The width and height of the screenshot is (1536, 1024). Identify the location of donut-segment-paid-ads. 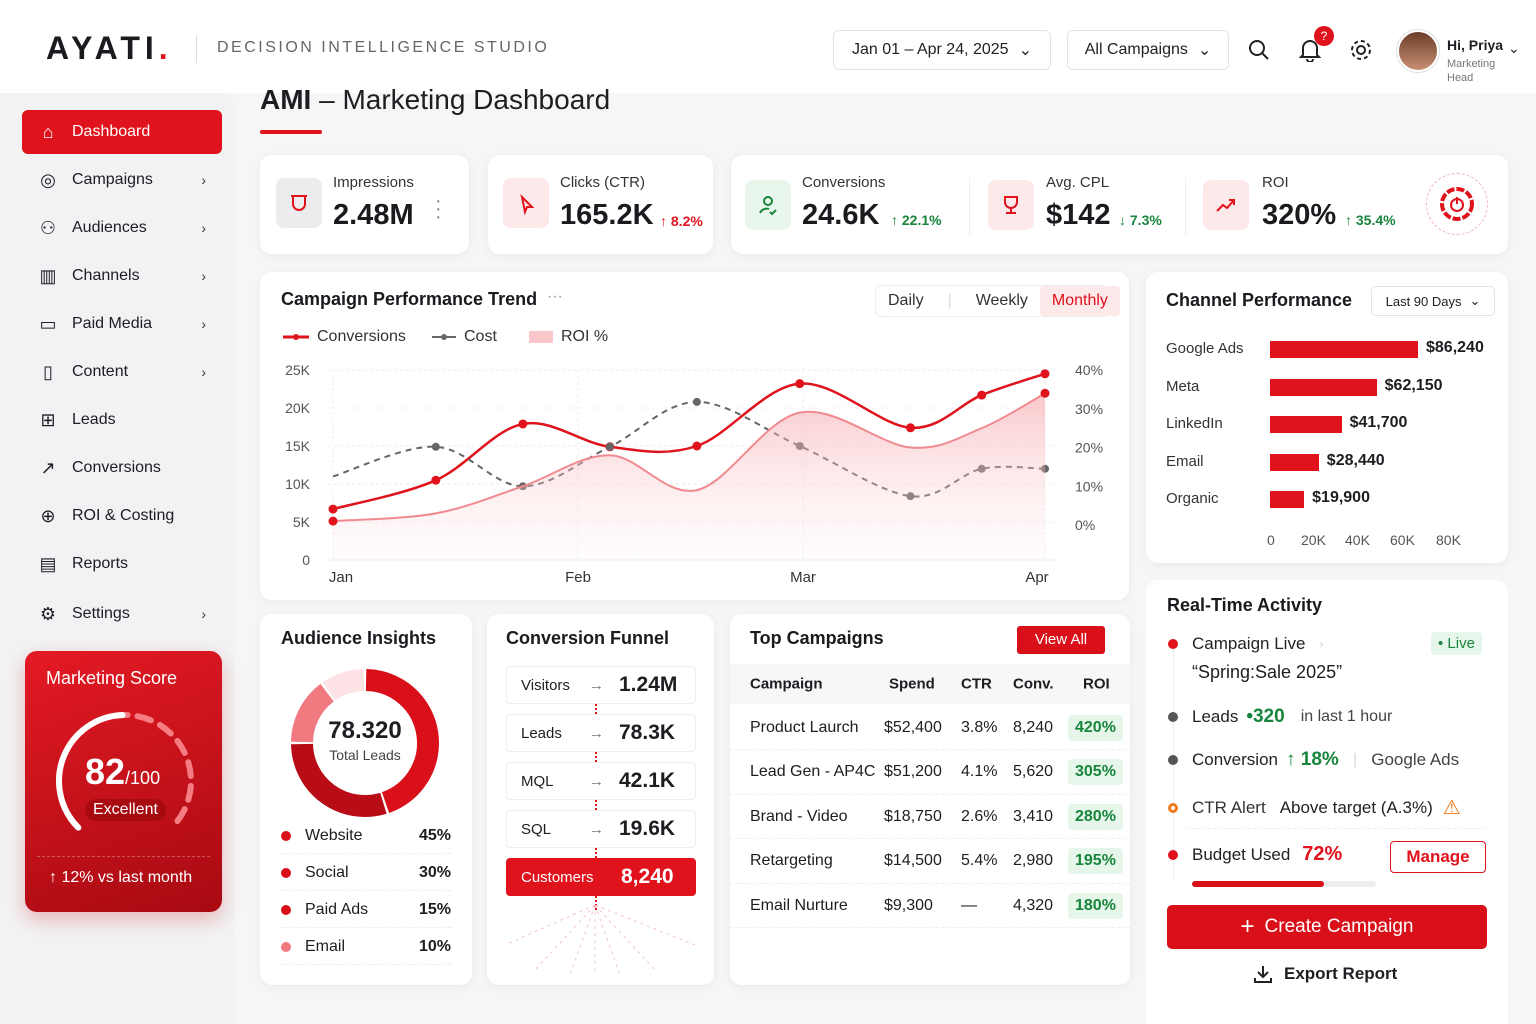
(313, 713).